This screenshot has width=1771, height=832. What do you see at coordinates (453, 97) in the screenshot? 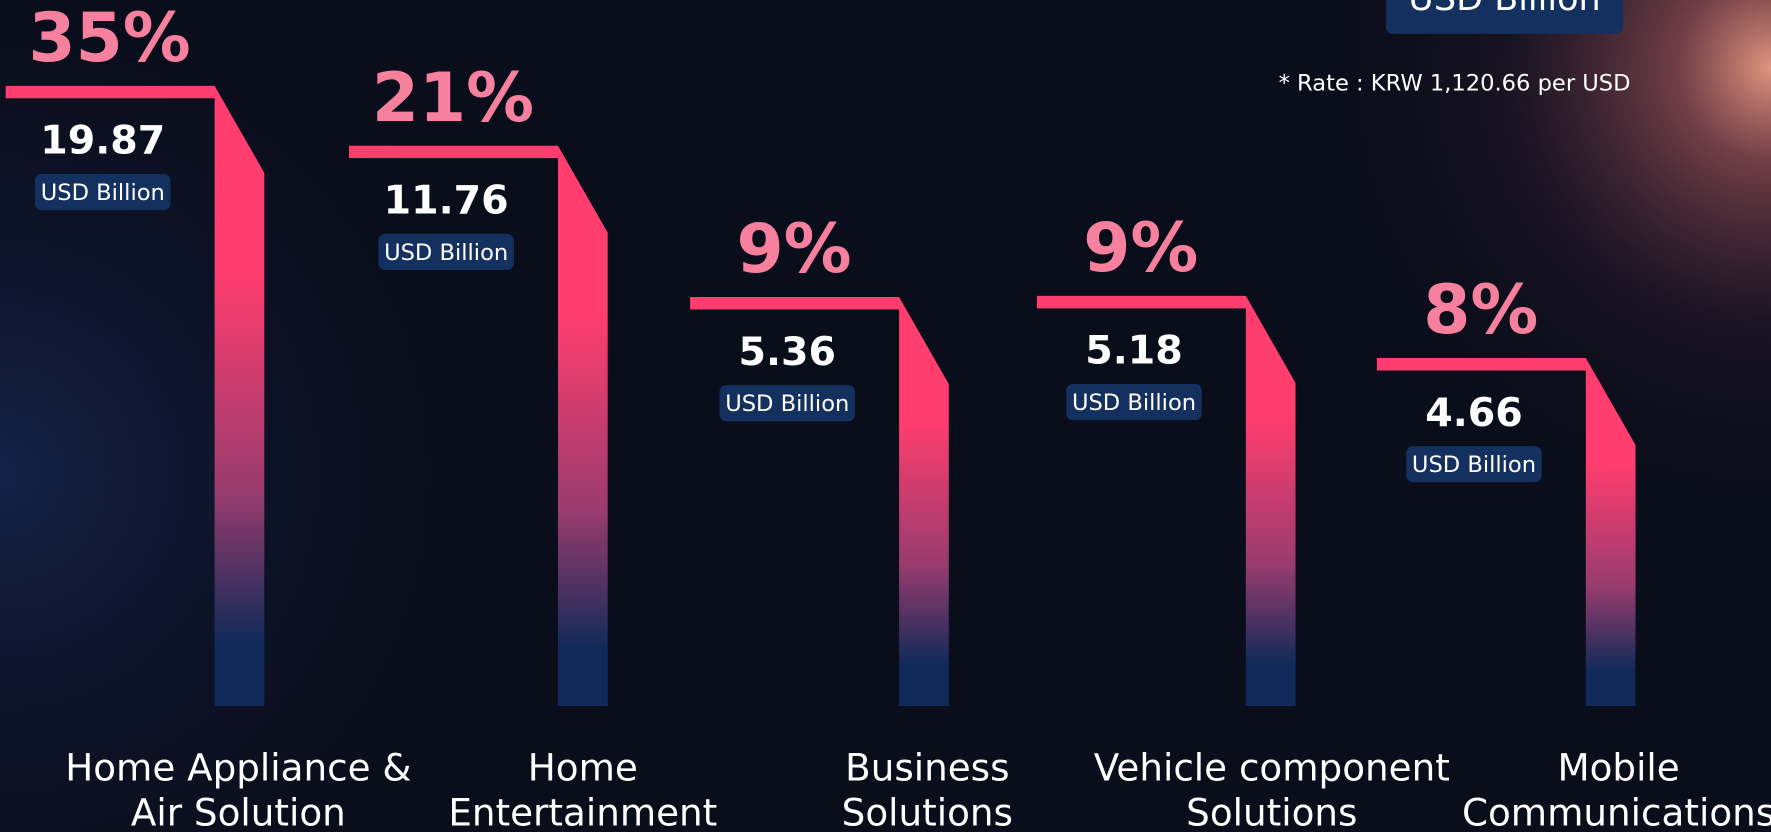
I see `share-label: 21%` at bounding box center [453, 97].